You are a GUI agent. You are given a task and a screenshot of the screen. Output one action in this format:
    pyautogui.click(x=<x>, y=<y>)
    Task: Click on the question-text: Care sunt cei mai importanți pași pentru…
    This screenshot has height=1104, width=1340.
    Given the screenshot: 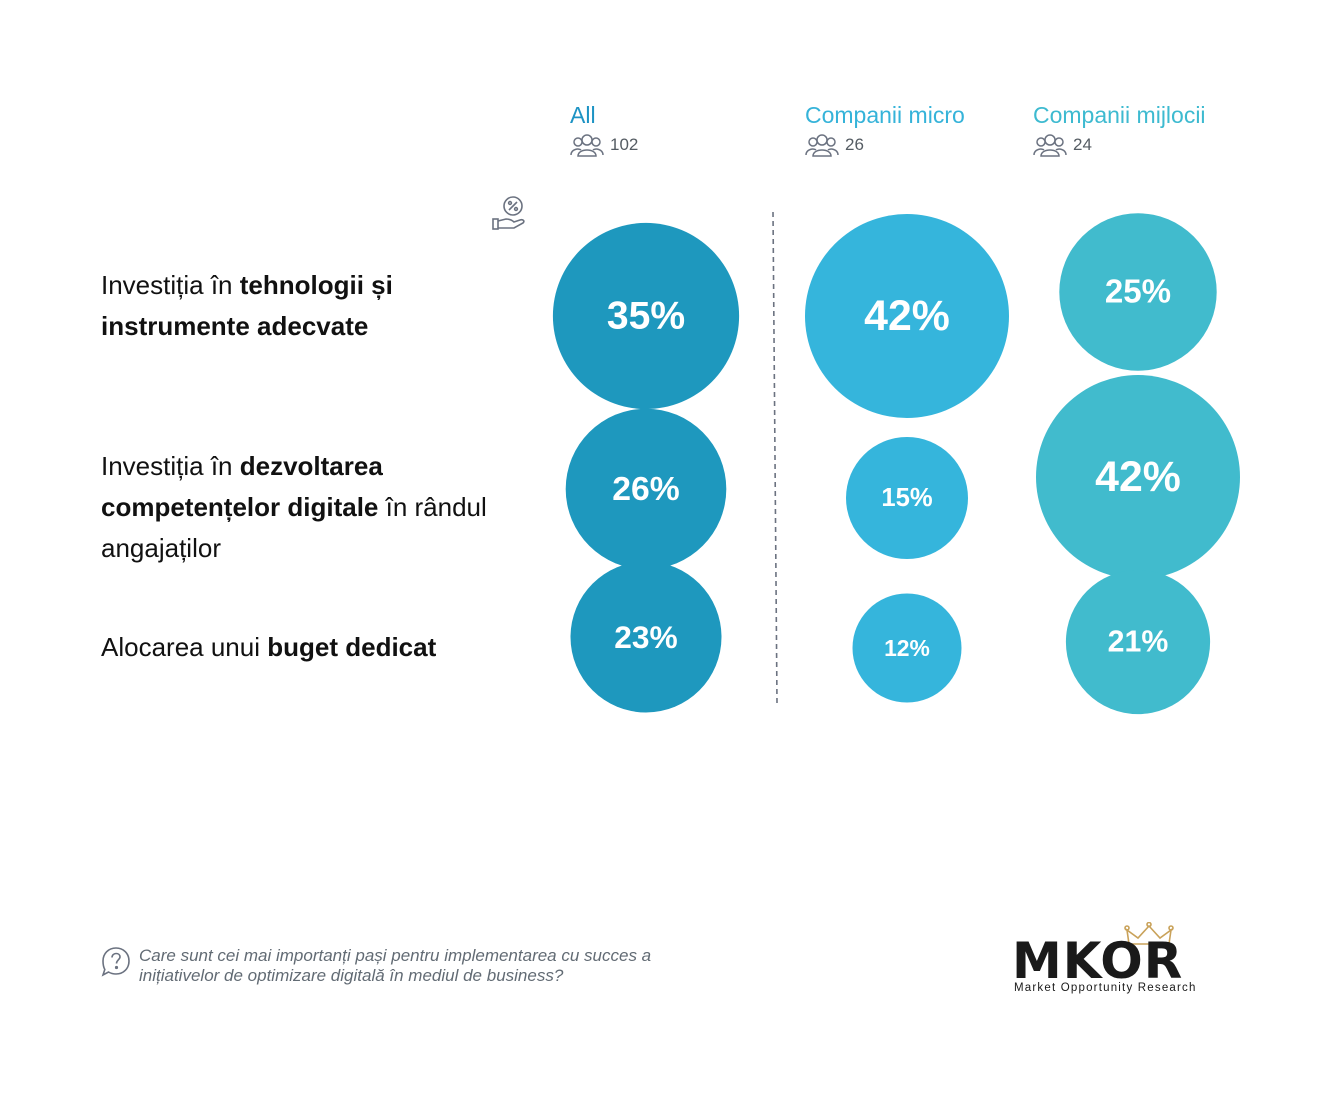 What is the action you would take?
    pyautogui.click(x=395, y=965)
    